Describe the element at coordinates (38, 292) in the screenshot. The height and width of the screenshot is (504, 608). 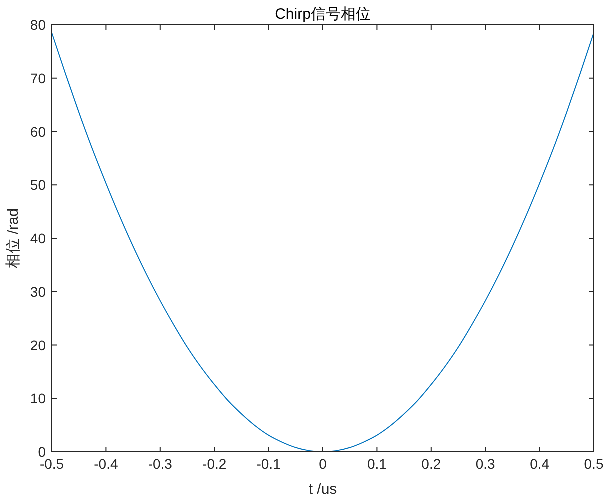
I see `y-tick-label: 30` at that location.